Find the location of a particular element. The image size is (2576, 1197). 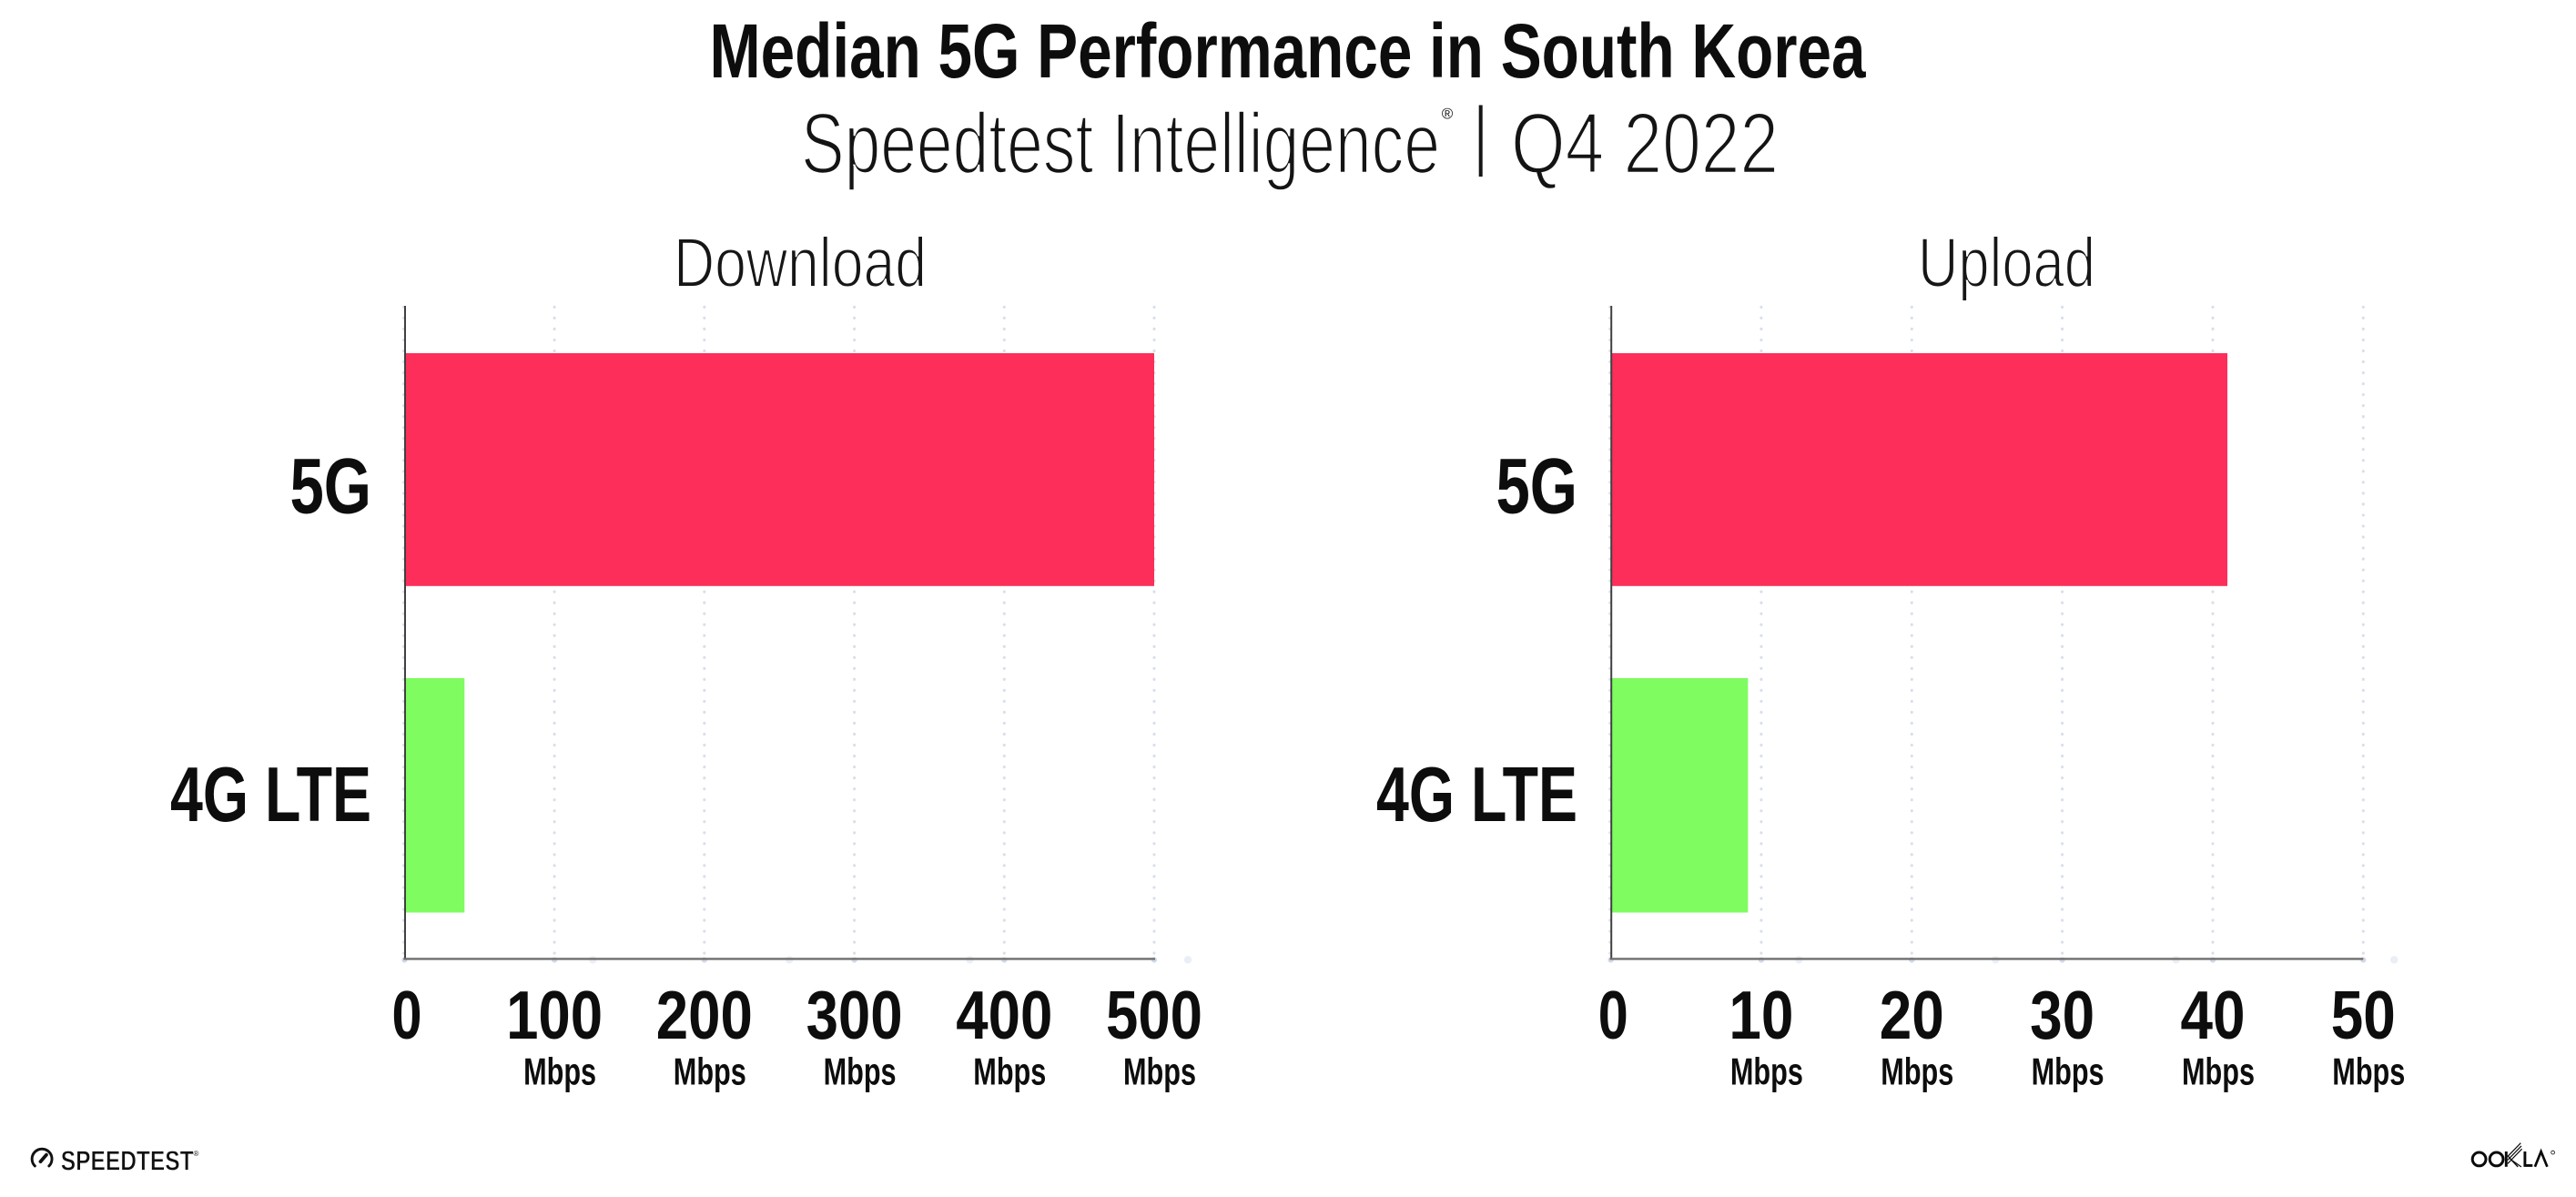

svg-text: Speedtest Intelligence is located at coordinates (1120, 144).